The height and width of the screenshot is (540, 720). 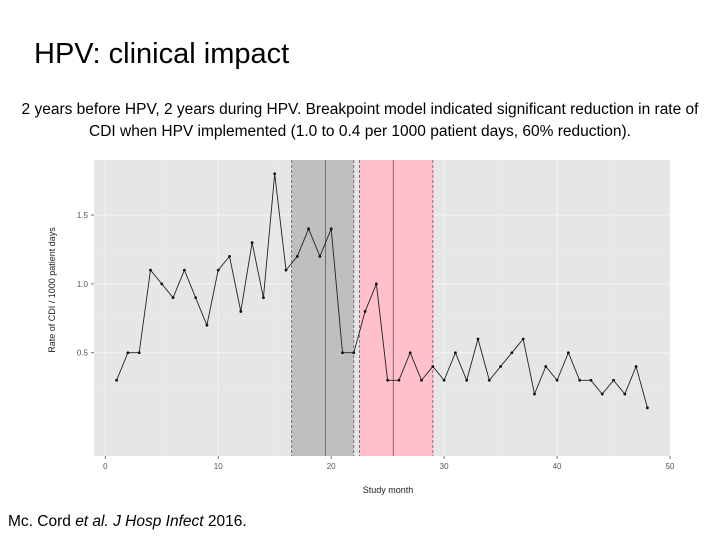 What do you see at coordinates (162, 54) in the screenshot?
I see `slide-title: HPV: clinical impact` at bounding box center [162, 54].